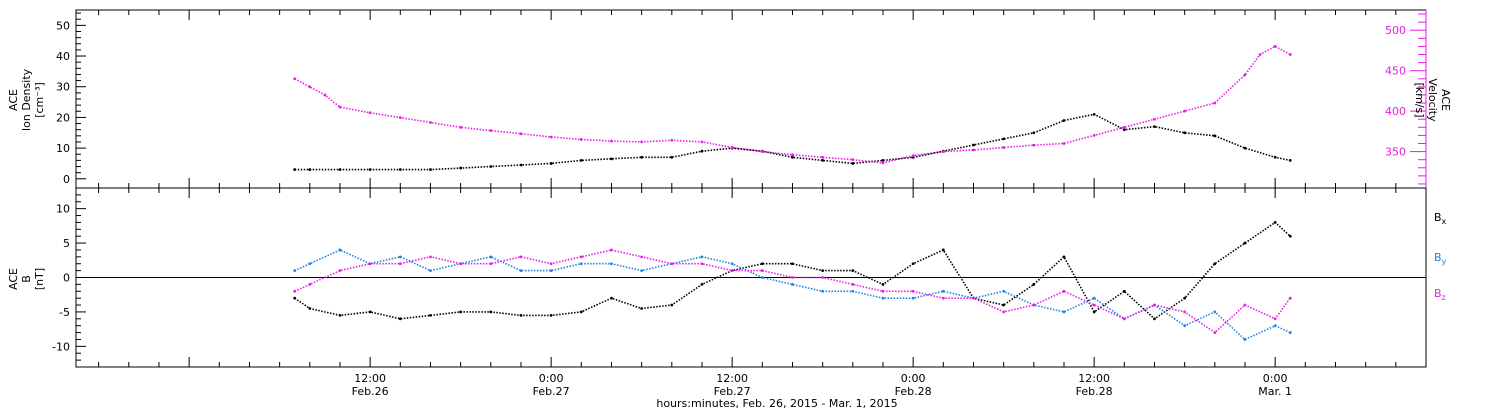 Image resolution: width=1500 pixels, height=410 pixels. I want to click on top-left-axis: 0 10 20 30 40 50, so click(71, 99).